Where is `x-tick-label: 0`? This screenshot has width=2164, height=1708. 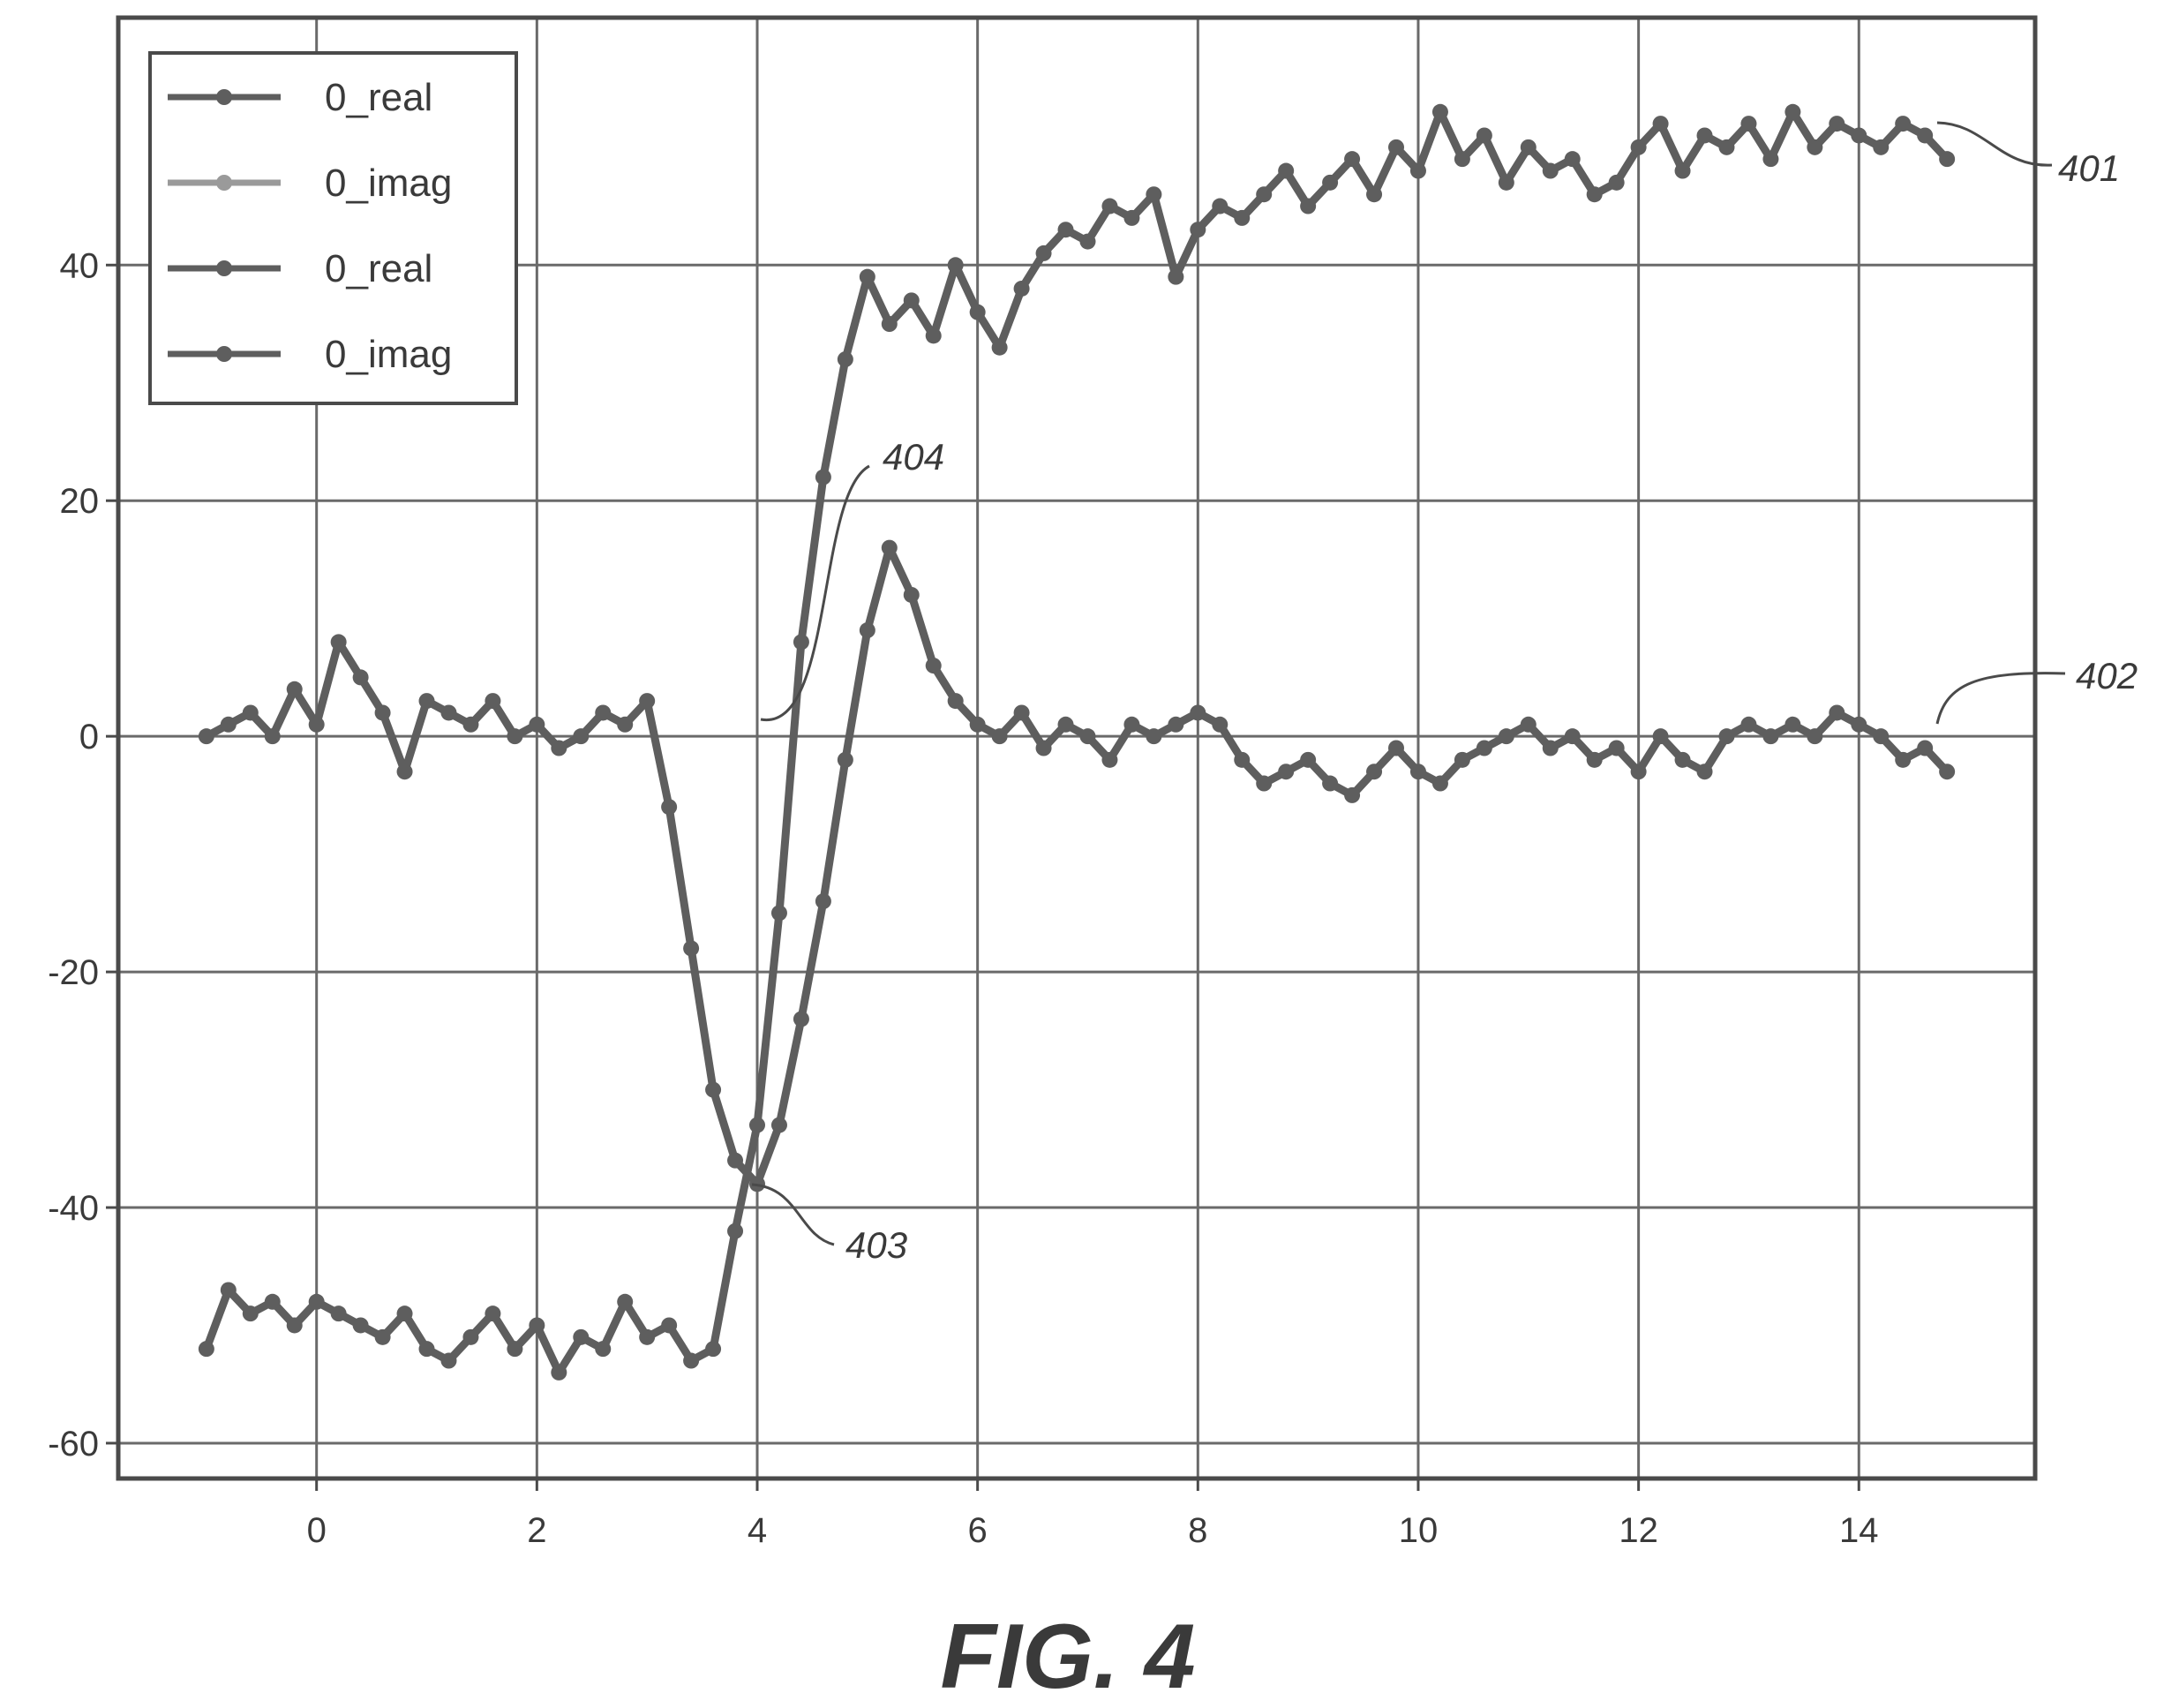
x-tick-label: 0 is located at coordinates (317, 1530).